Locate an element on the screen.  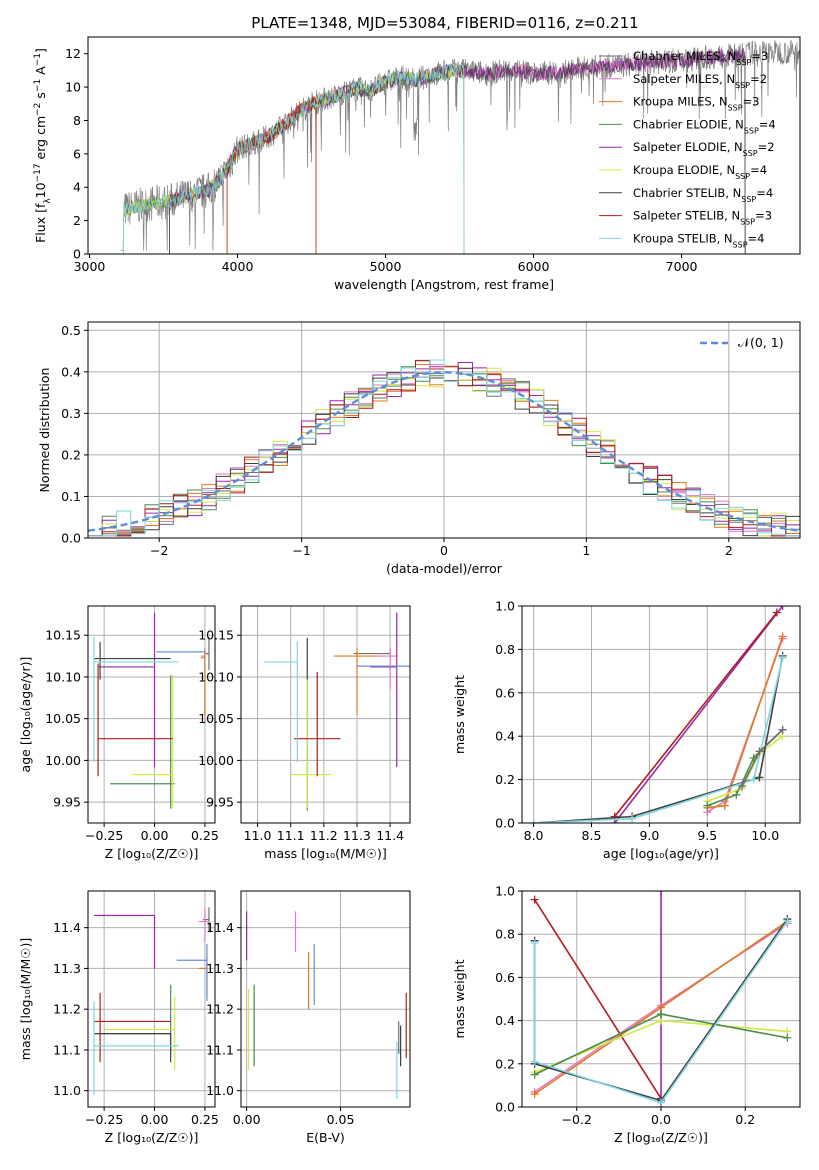
y-axis-label: mass weight is located at coordinates (459, 714).